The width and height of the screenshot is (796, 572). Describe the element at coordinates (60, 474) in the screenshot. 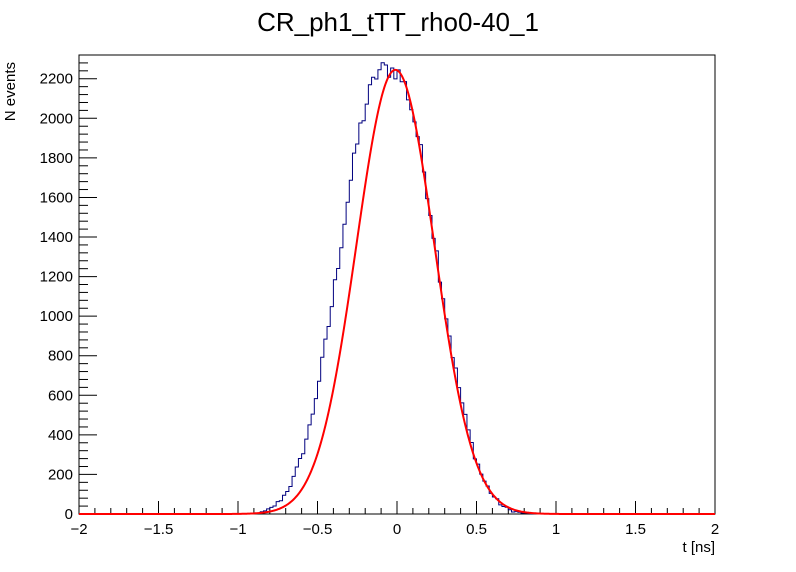

I see `y-tick-label: 200` at that location.